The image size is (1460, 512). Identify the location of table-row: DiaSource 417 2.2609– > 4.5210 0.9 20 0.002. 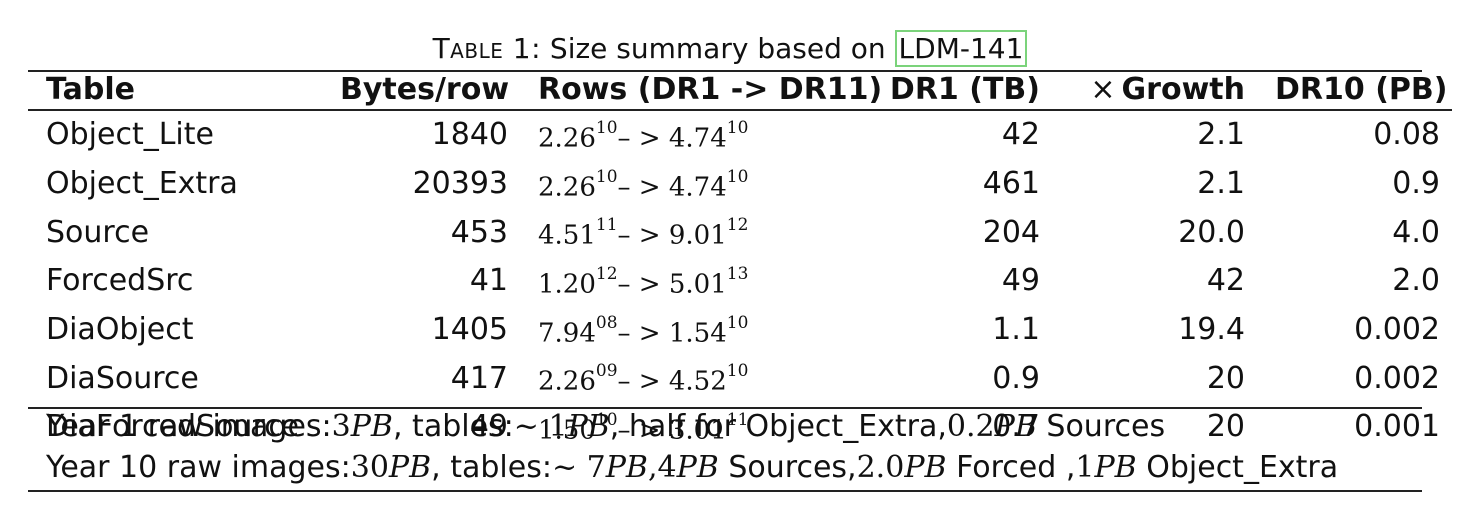
(740, 378).